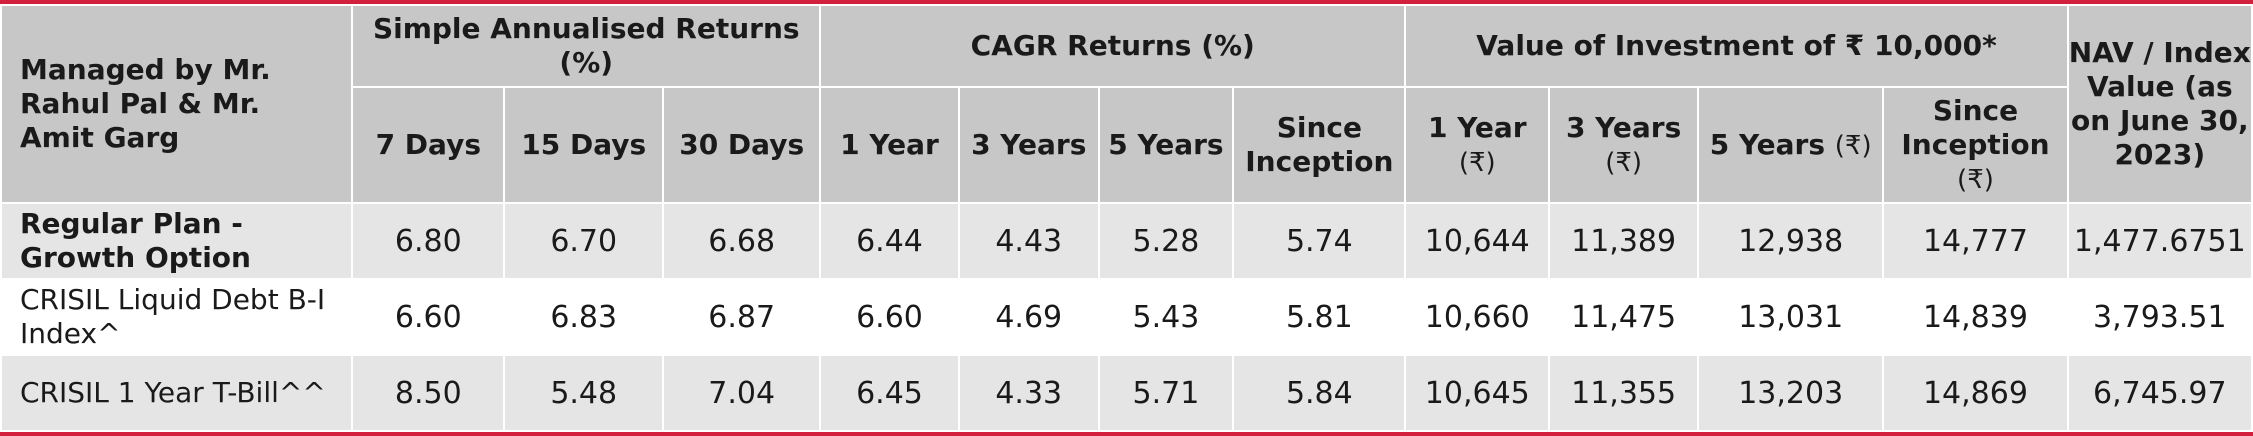  What do you see at coordinates (1028, 393) in the screenshot?
I see `table-cell: 4.33` at bounding box center [1028, 393].